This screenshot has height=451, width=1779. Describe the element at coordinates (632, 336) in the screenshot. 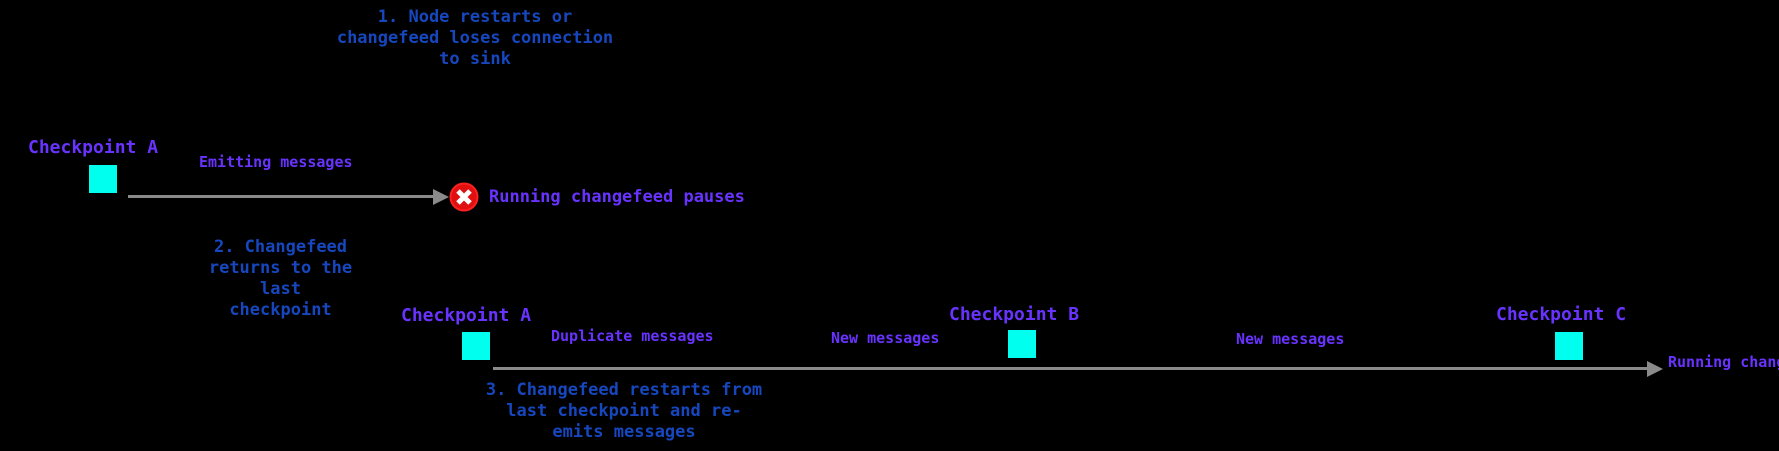

I see `duplicate-messages-label: Duplicate messages` at that location.